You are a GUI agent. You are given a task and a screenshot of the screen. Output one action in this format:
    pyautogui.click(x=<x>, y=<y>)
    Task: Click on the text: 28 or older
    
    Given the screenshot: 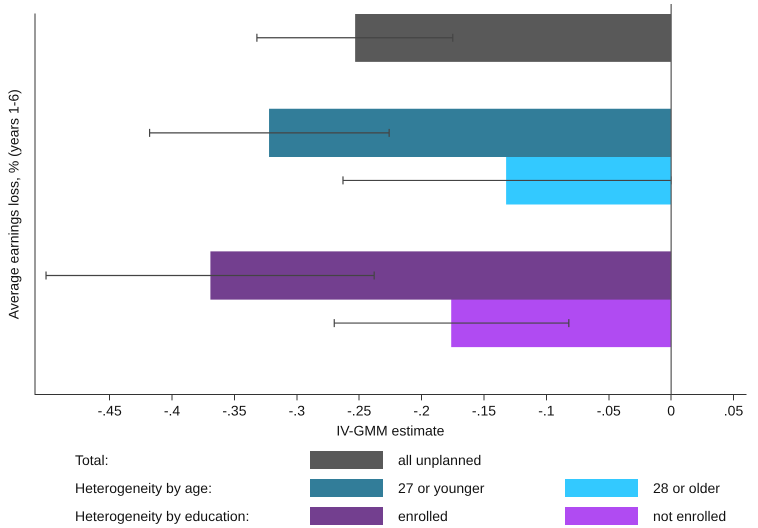 What is the action you would take?
    pyautogui.click(x=686, y=488)
    